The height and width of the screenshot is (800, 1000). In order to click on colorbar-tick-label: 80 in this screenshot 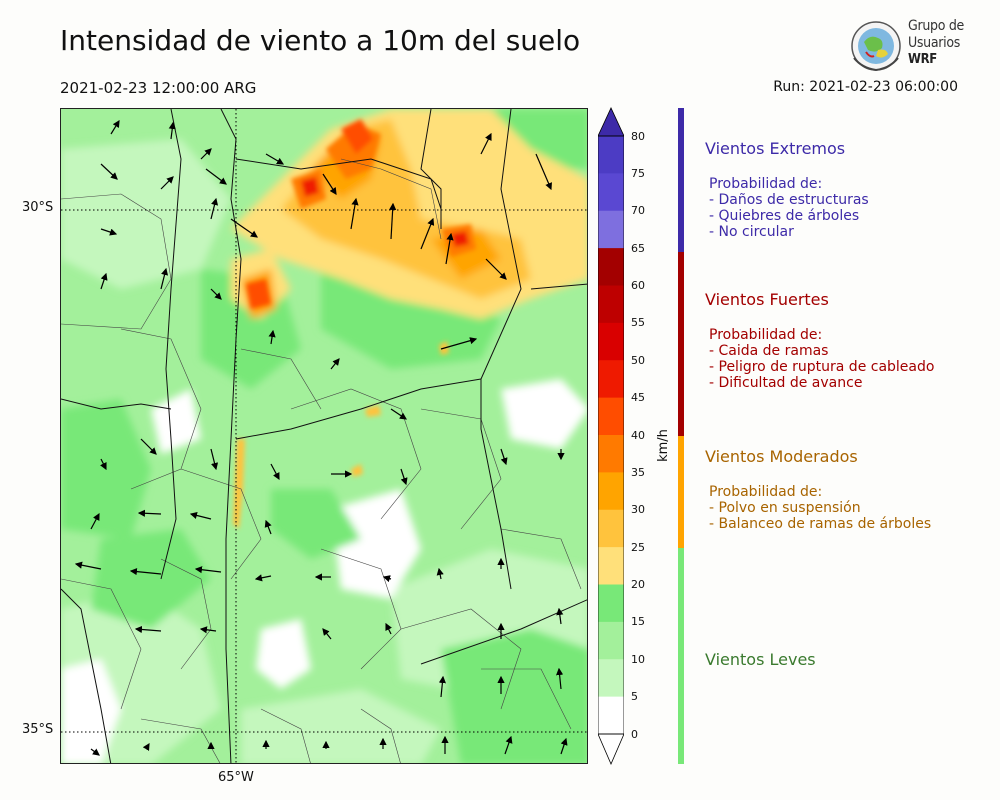, I will do `click(638, 136)`.